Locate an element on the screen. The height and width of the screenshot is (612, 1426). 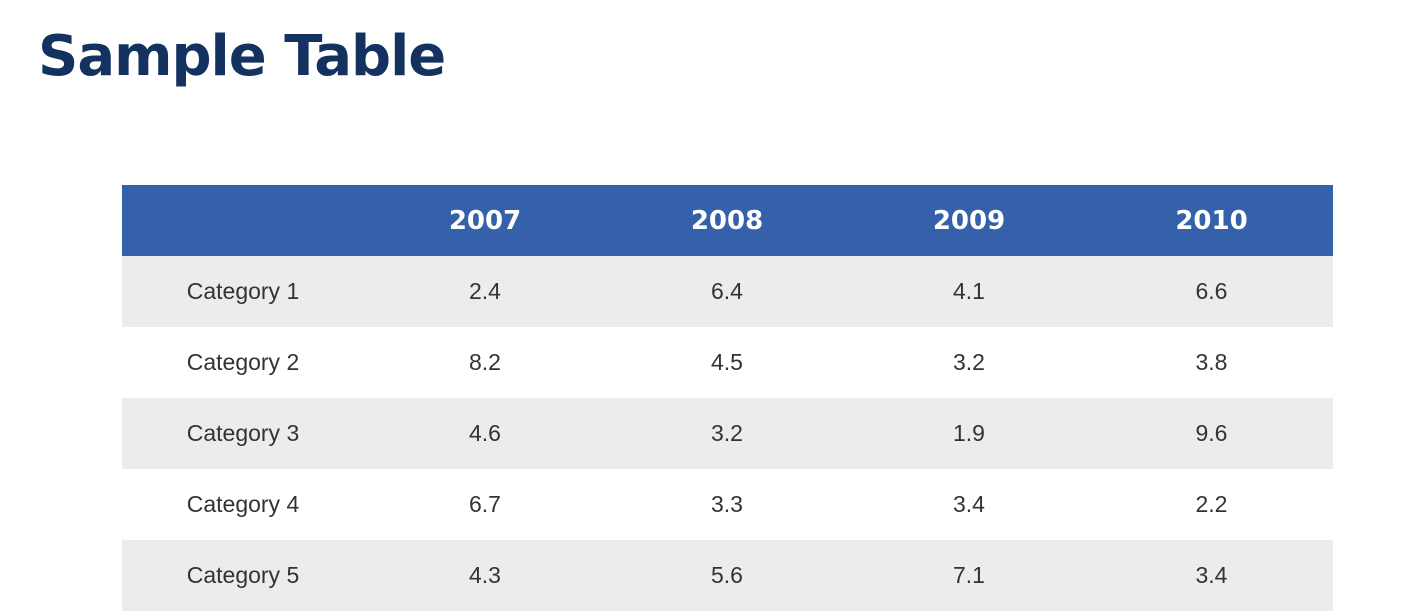
header-cell-2008: 2008 is located at coordinates (727, 220).